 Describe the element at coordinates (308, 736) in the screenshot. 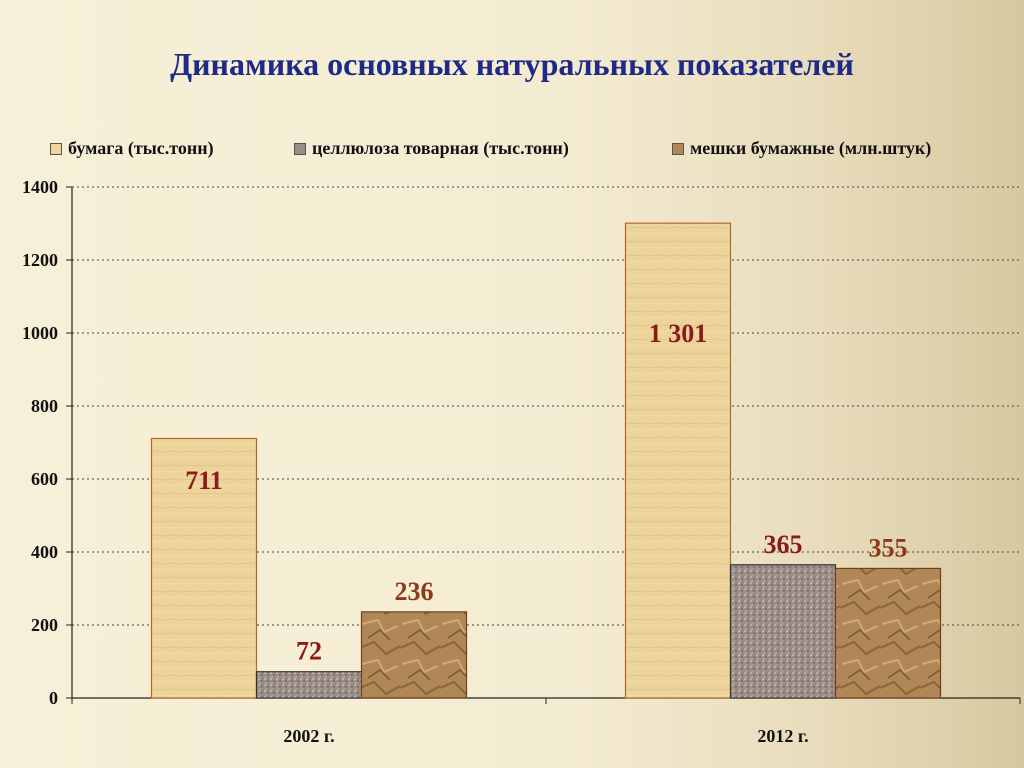

I see `x-category-label: 2002 г.` at that location.